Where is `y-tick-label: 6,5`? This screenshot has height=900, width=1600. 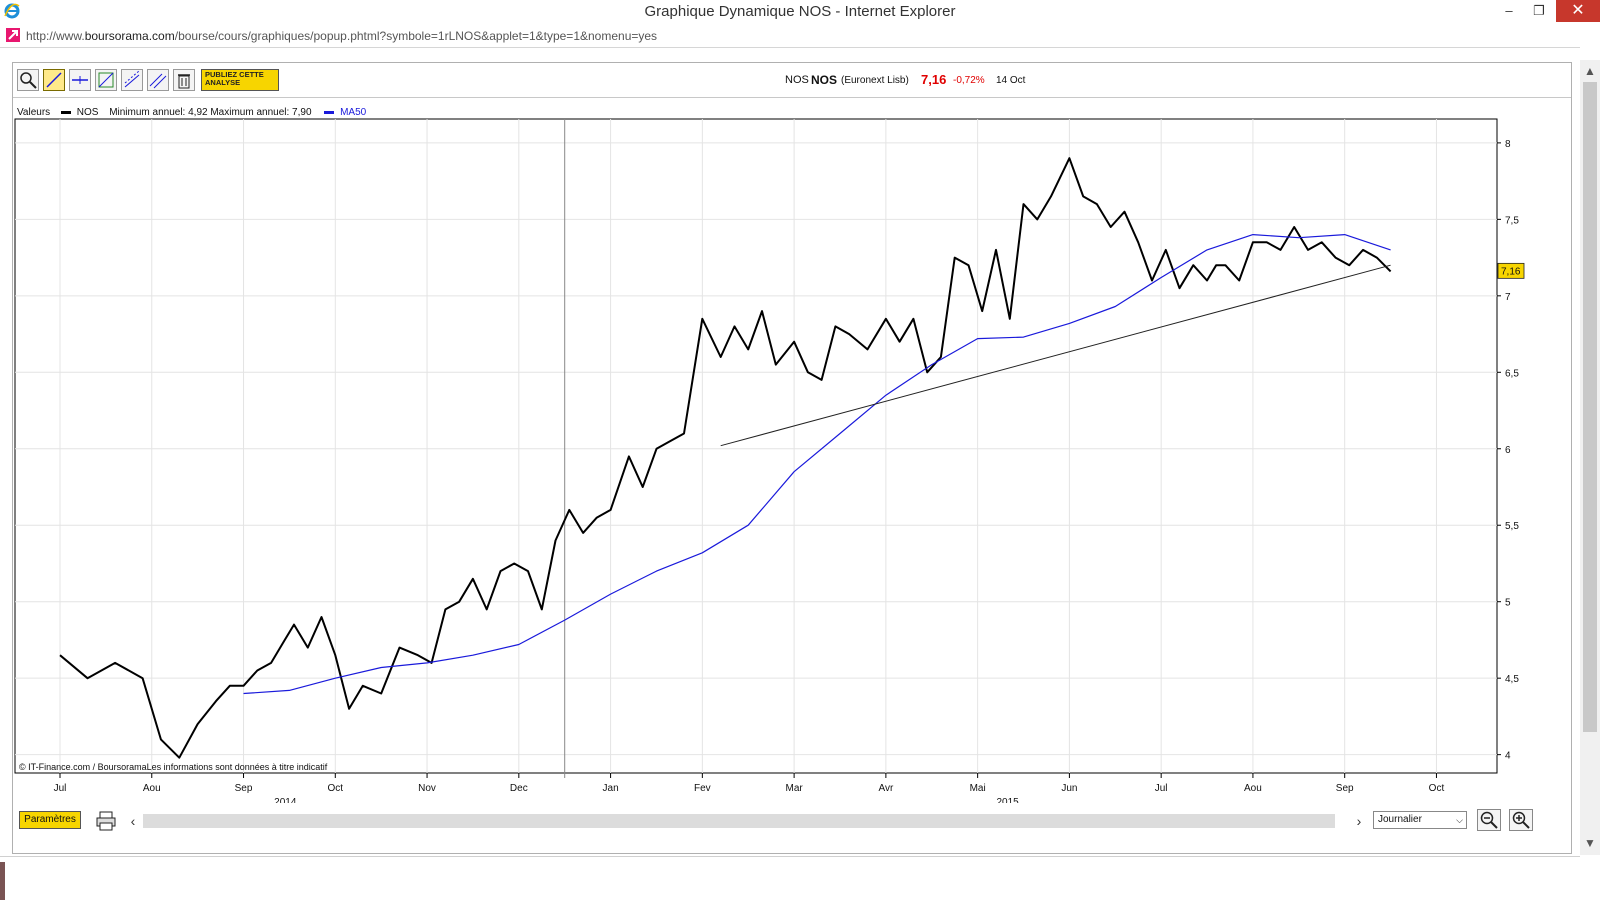 y-tick-label: 6,5 is located at coordinates (1512, 373).